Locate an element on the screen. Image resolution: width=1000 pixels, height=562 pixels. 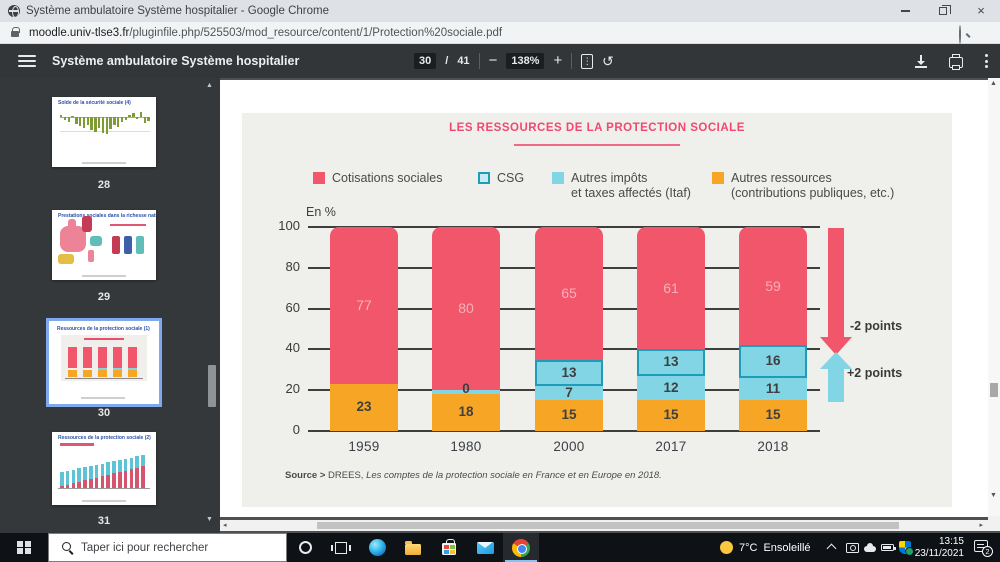
scroll-left-icon: ◂ is located at coordinates (225, 525).